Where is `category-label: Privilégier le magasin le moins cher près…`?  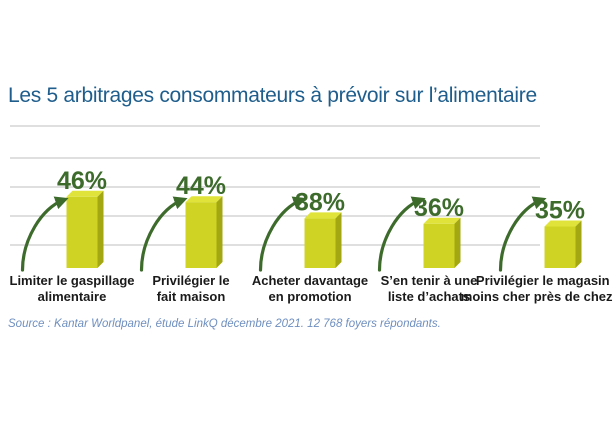 category-label: Privilégier le magasin le moins cher près… is located at coordinates (537, 288).